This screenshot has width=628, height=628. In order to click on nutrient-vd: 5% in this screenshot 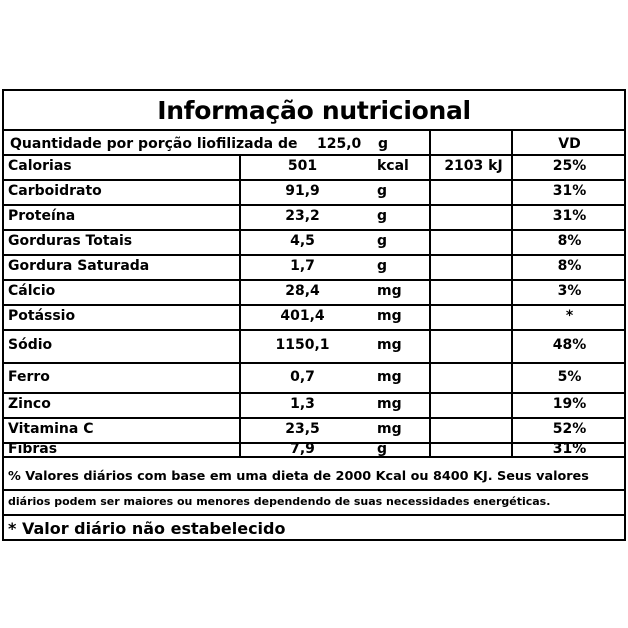, I will do `click(569, 377)`.